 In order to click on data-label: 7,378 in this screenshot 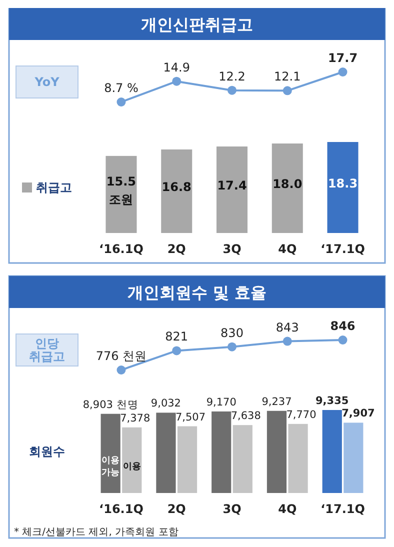, I will do `click(135, 418)`.